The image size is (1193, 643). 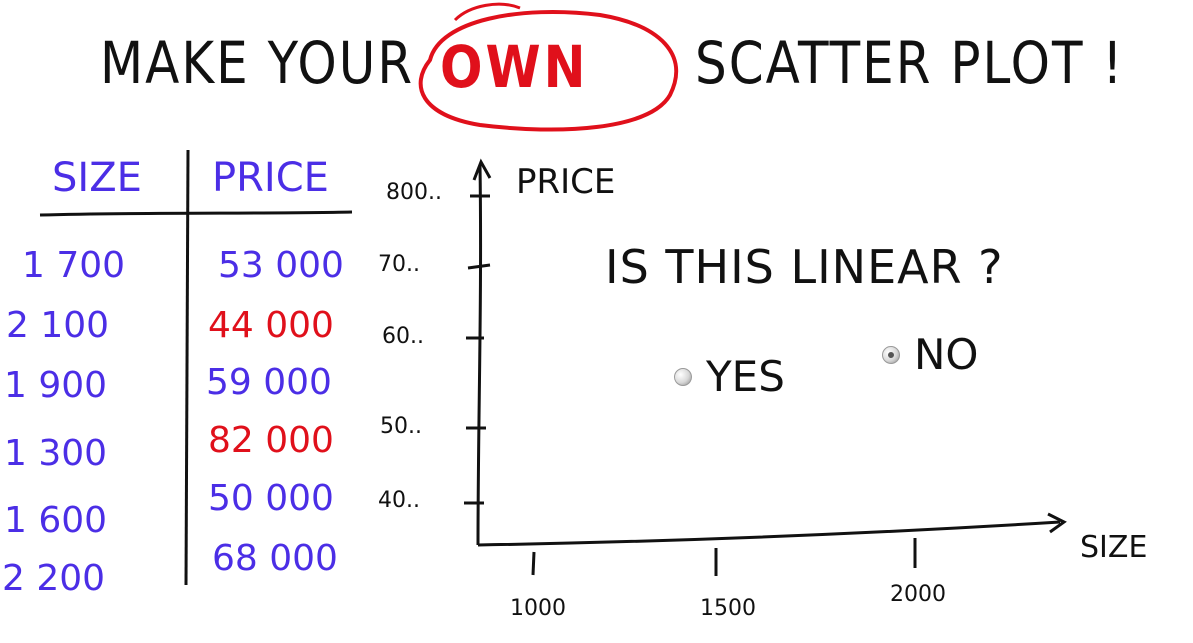 What do you see at coordinates (74, 265) in the screenshot?
I see `table-cell-size: 1 700` at bounding box center [74, 265].